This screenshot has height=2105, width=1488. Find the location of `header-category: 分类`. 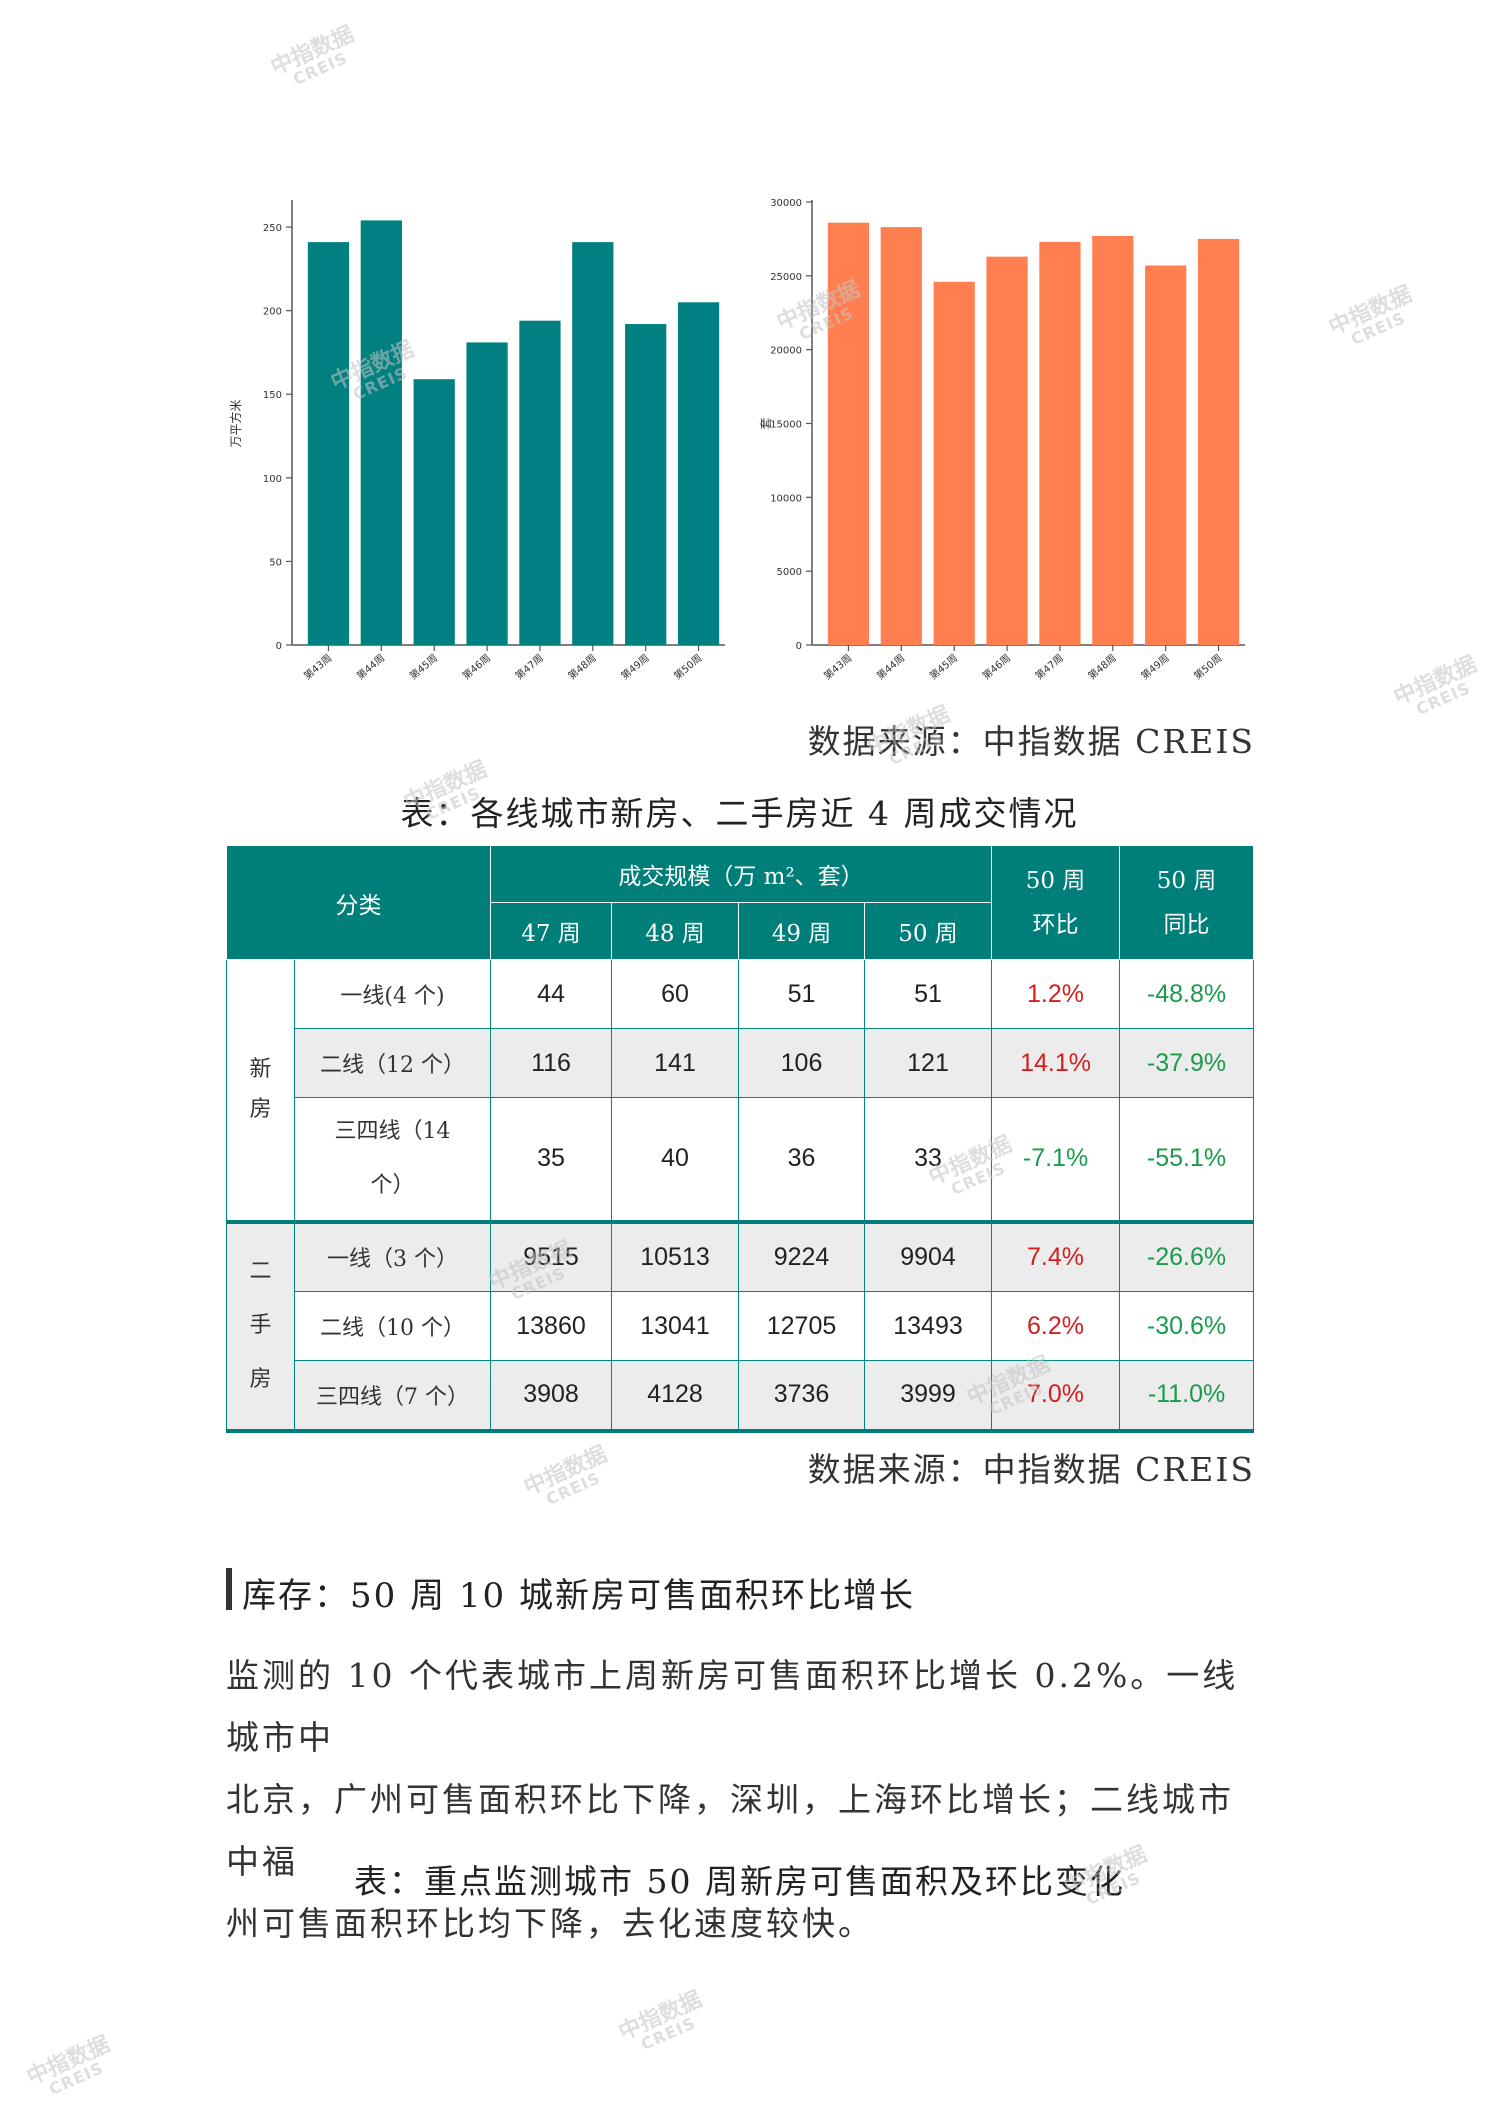

header-category: 分类 is located at coordinates (358, 902).